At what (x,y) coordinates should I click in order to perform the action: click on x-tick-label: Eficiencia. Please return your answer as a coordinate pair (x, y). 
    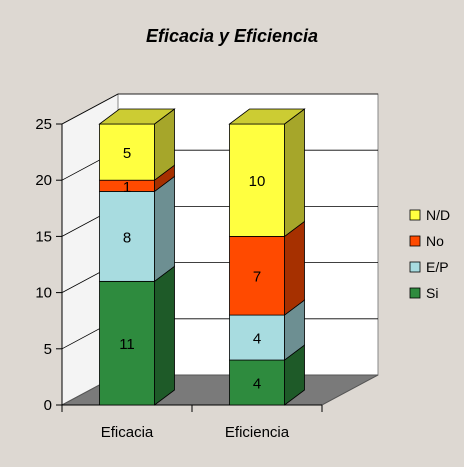
    Looking at the image, I should click on (257, 432).